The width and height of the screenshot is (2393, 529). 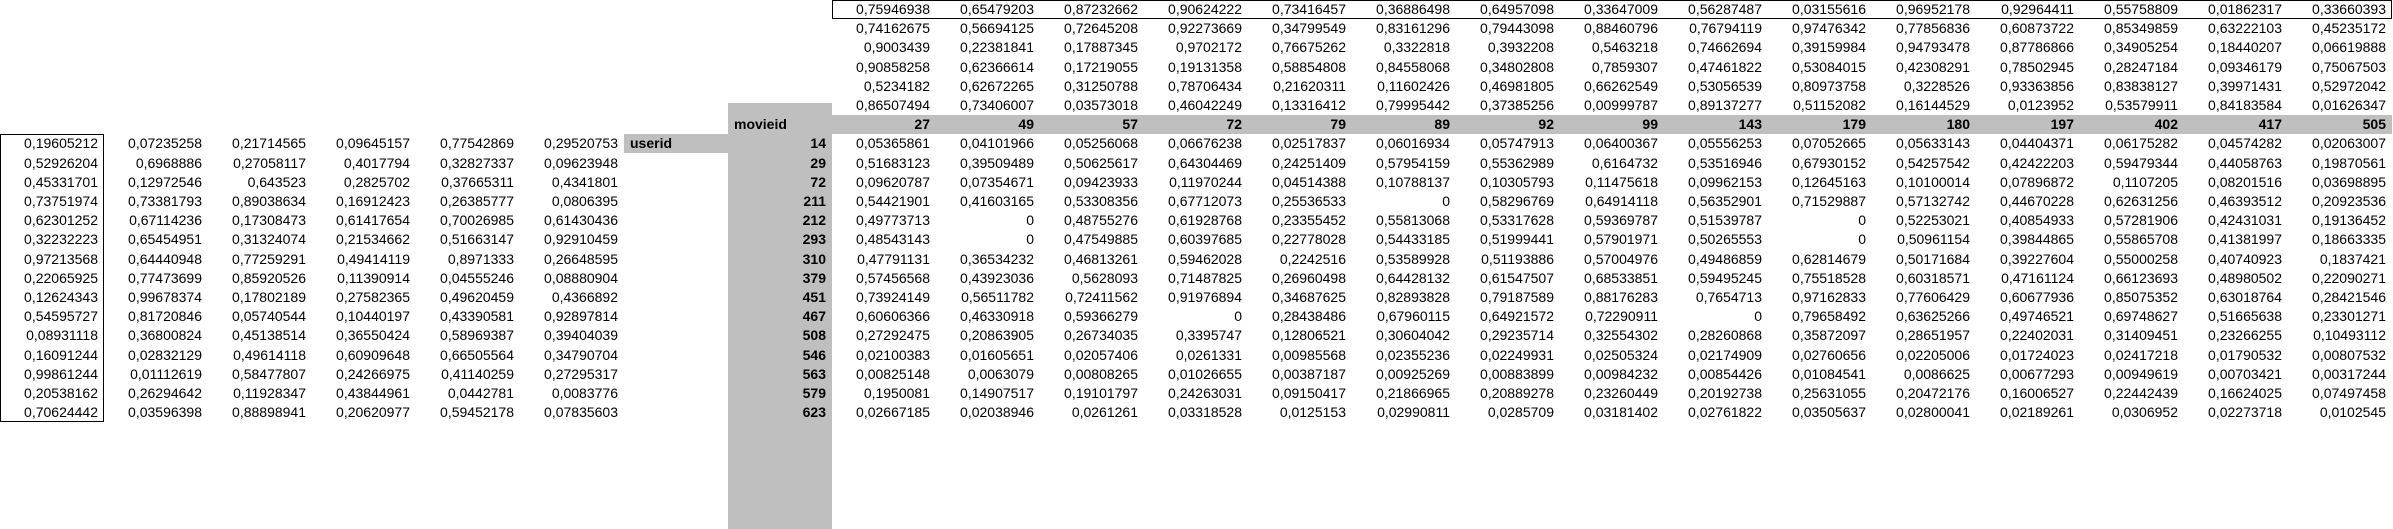 I want to click on prediction-cell: 0,64428132, so click(x=1413, y=277).